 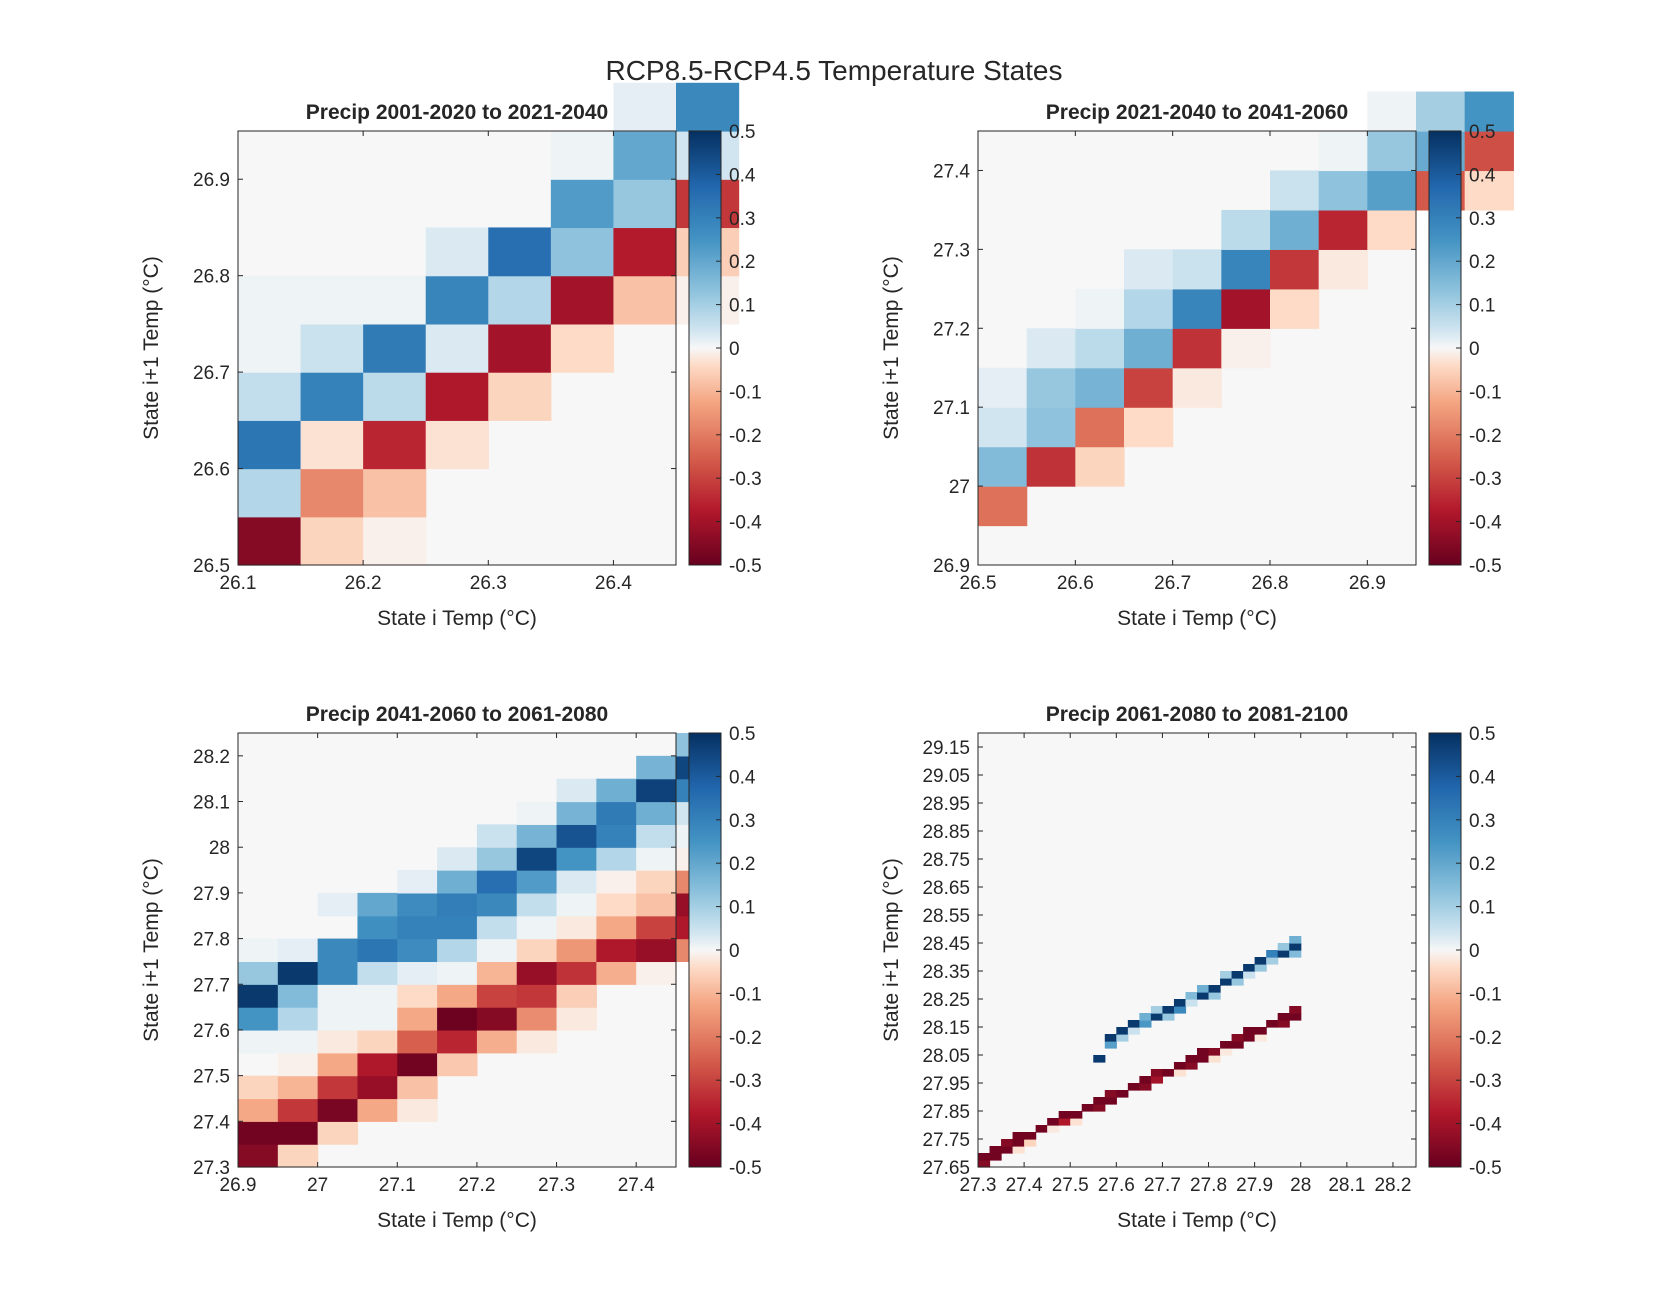 I want to click on x-tick-label: 28.2, so click(x=1392, y=1185).